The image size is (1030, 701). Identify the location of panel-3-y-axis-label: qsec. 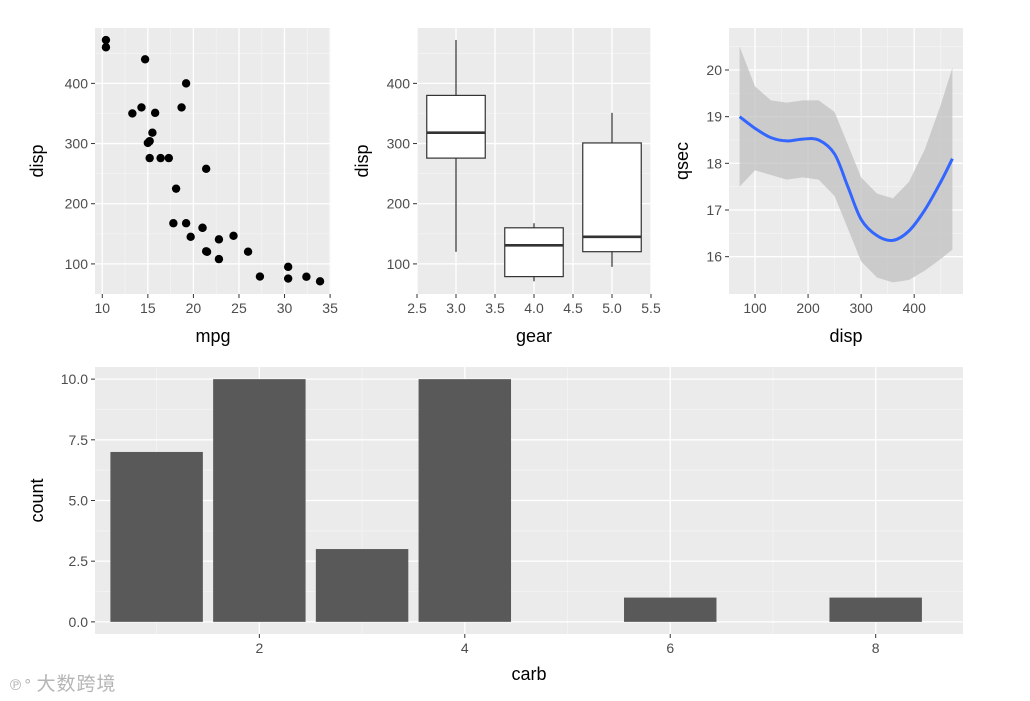
(682, 161).